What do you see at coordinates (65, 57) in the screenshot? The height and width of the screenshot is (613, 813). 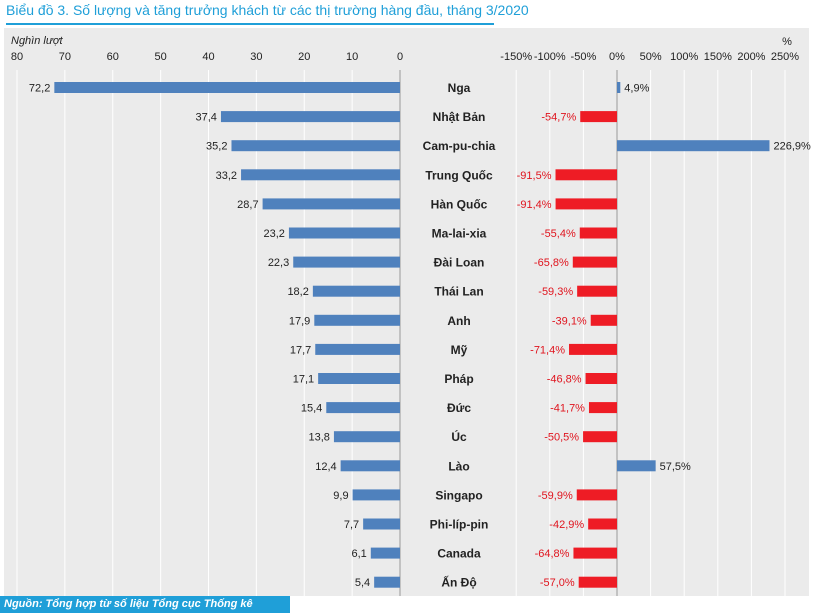 I see `left-tick-label: 70` at bounding box center [65, 57].